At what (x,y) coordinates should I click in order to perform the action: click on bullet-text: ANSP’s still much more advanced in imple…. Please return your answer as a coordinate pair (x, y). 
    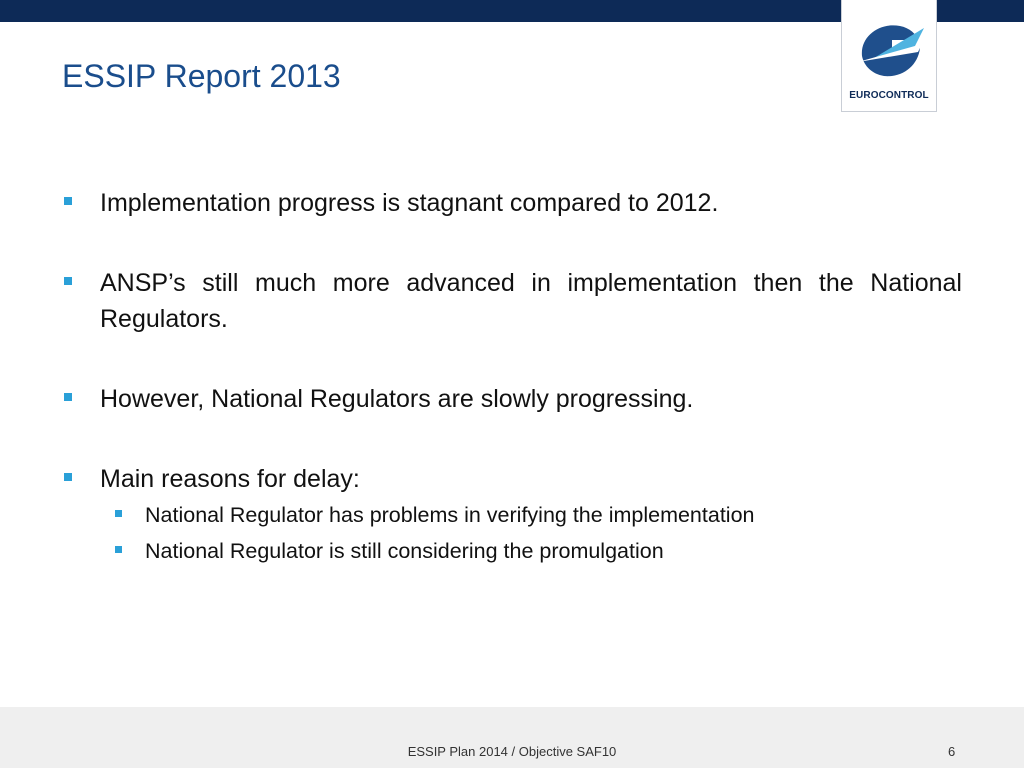
    Looking at the image, I should click on (531, 301).